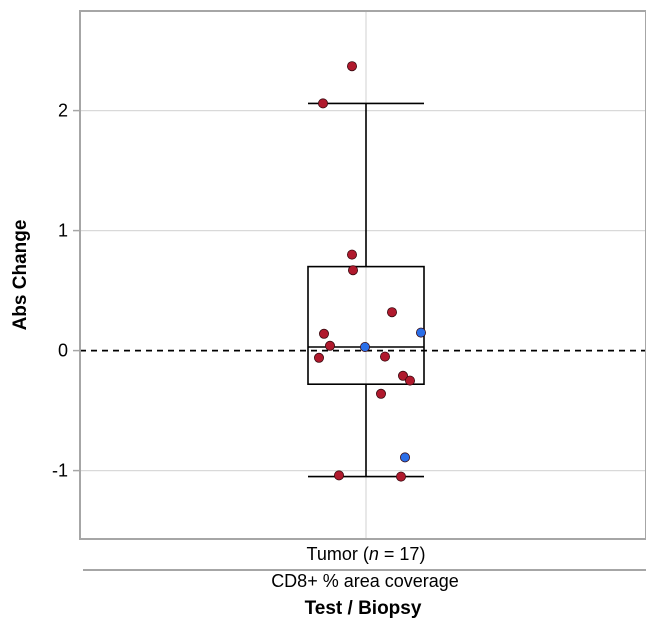 The width and height of the screenshot is (646, 624). What do you see at coordinates (66, 291) in the screenshot?
I see `y-tick-labels: -1 0 1 2` at bounding box center [66, 291].